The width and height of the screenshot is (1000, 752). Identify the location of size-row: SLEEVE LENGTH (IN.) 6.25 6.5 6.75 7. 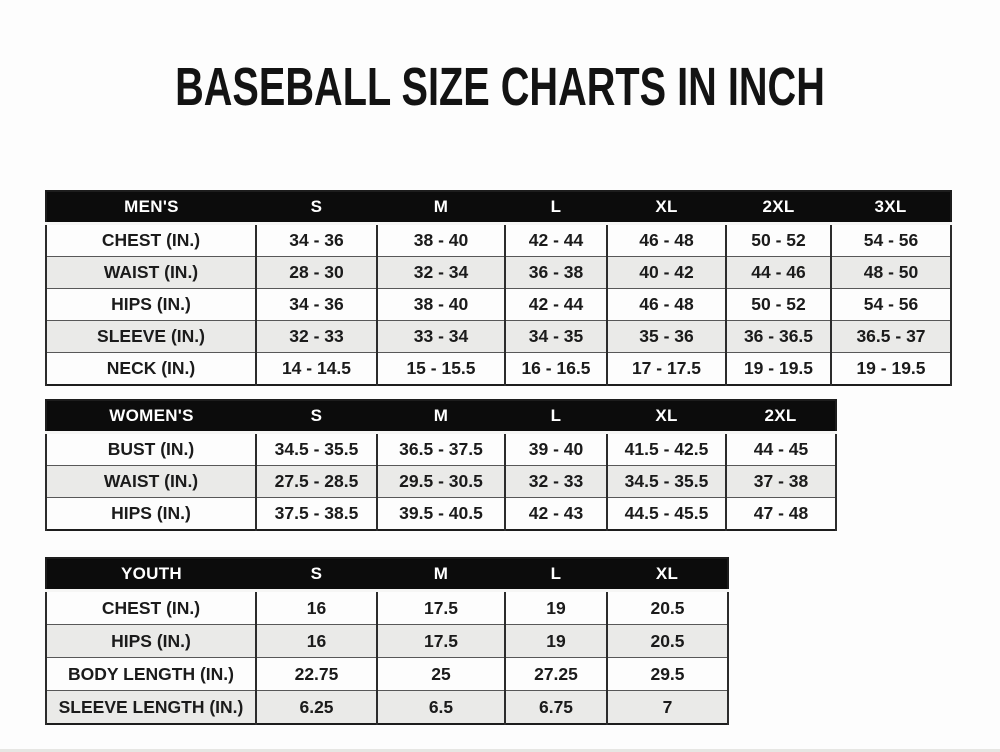
(387, 707).